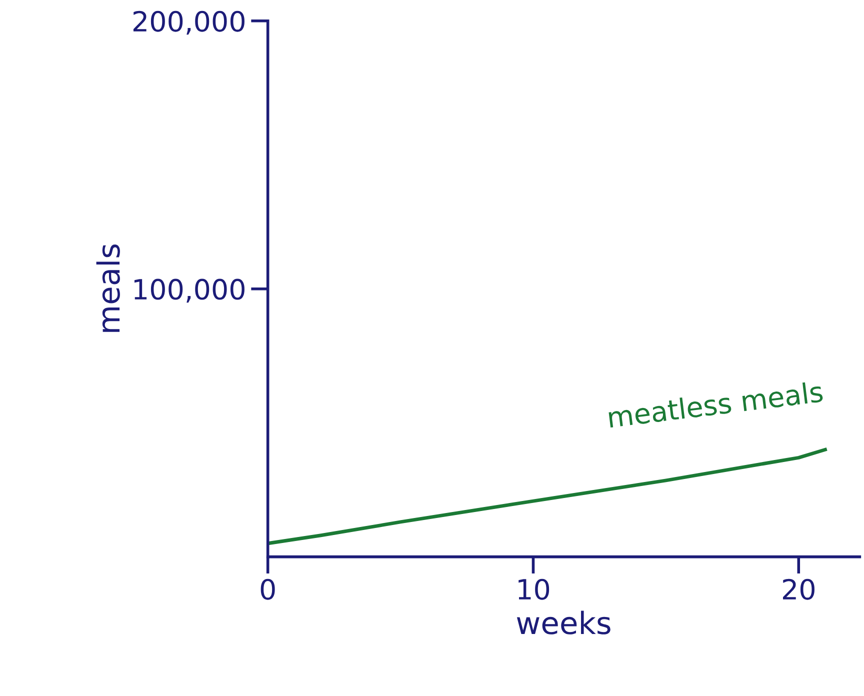 The height and width of the screenshot is (696, 864). What do you see at coordinates (534, 589) in the screenshot?
I see `x-tick-label: 10` at bounding box center [534, 589].